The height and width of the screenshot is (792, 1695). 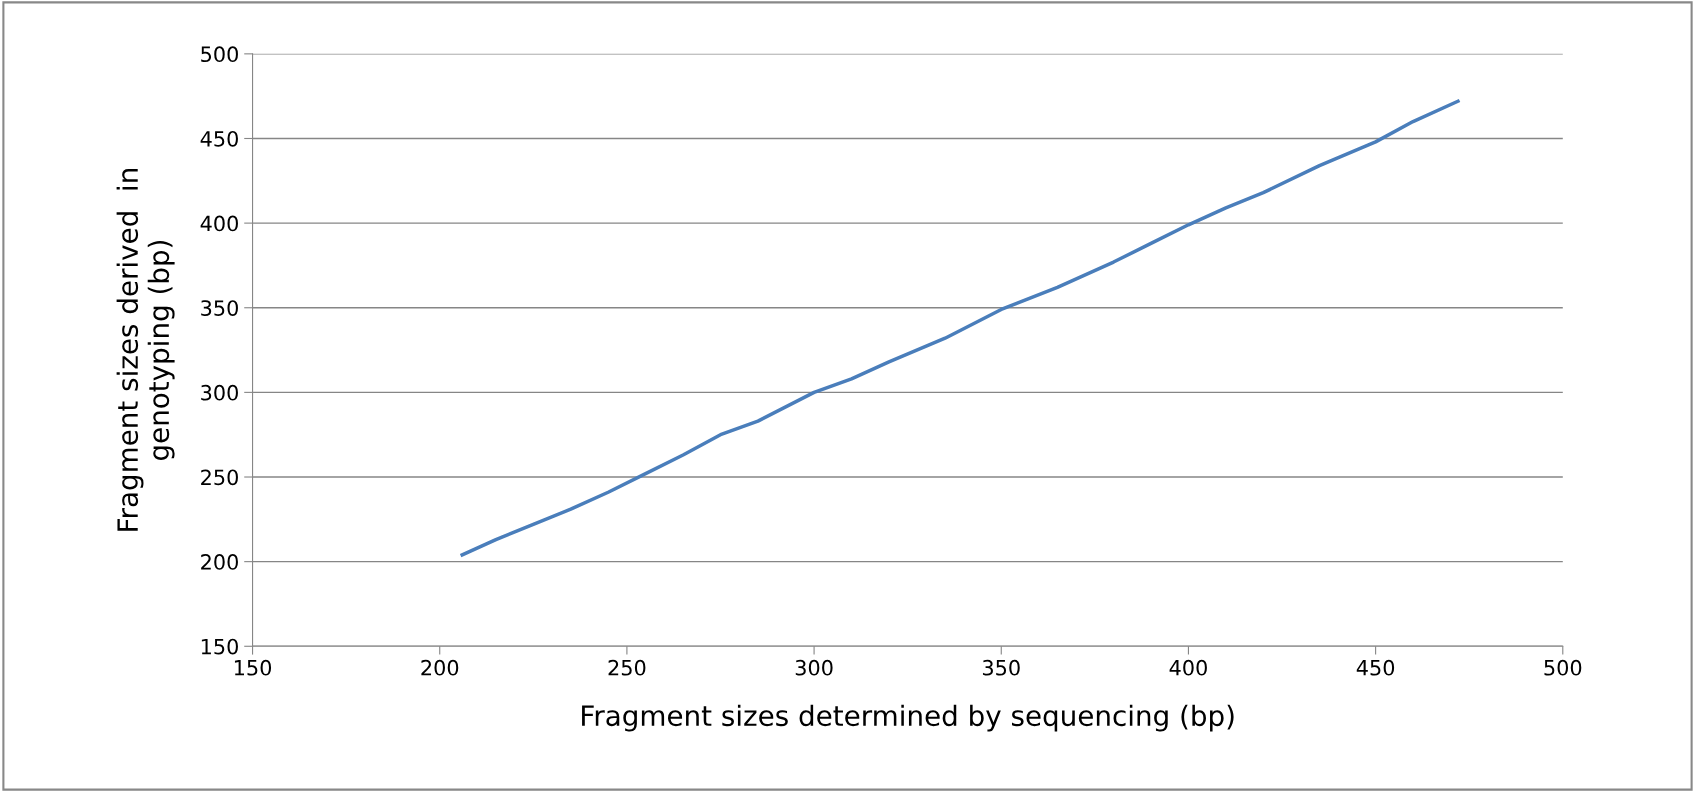 I want to click on x-tick-label: 350, so click(x=1001, y=667).